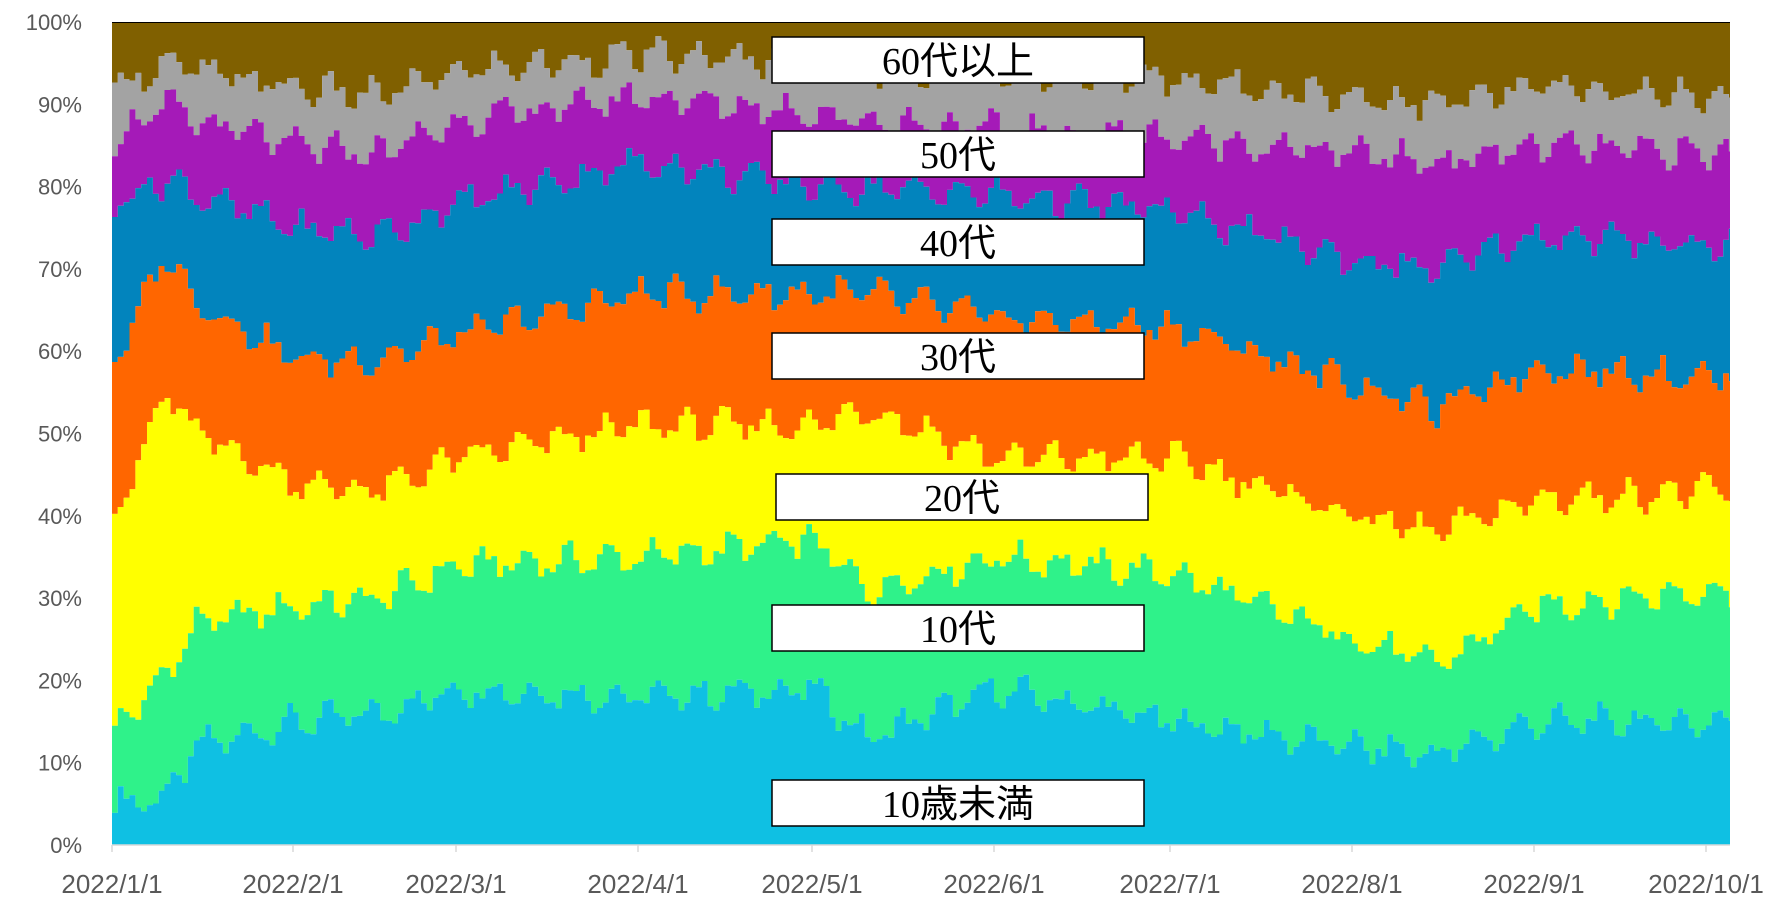 Image resolution: width=1779 pixels, height=902 pixels. I want to click on y-tick-label: 0%, so click(66, 845).